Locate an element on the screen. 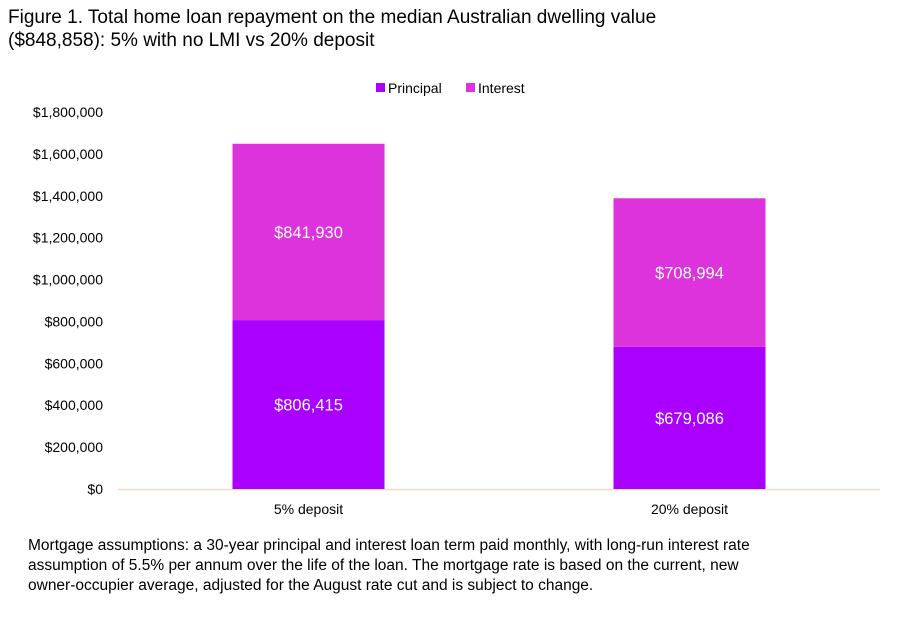 This screenshot has height=622, width=902. data-label-principal-1: $806,415 is located at coordinates (308, 406).